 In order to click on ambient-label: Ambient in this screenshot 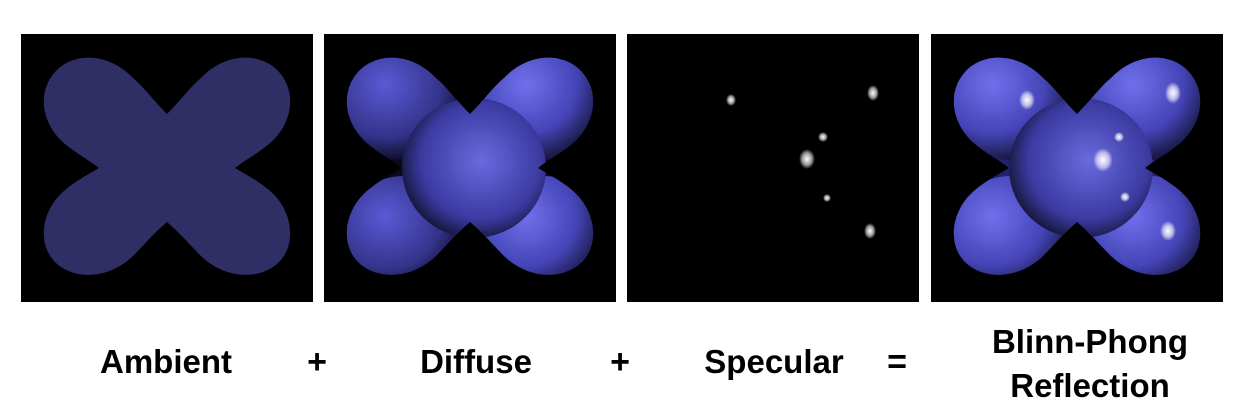, I will do `click(166, 361)`.